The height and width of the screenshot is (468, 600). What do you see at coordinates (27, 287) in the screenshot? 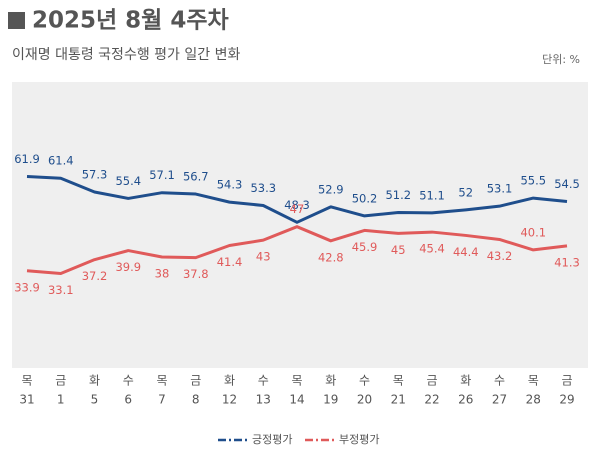
I see `data-label: 33.9` at bounding box center [27, 287].